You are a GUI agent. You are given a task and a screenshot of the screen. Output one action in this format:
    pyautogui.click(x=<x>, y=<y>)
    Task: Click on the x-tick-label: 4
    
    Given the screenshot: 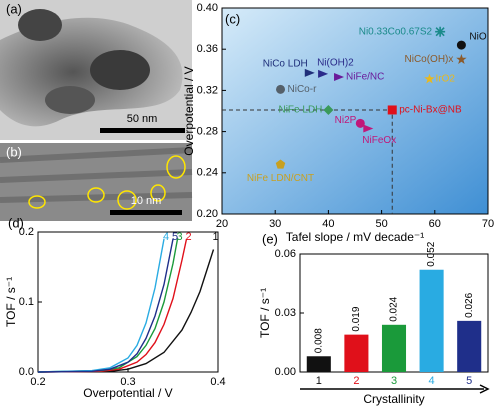 What is the action you would take?
    pyautogui.click(x=432, y=381)
    